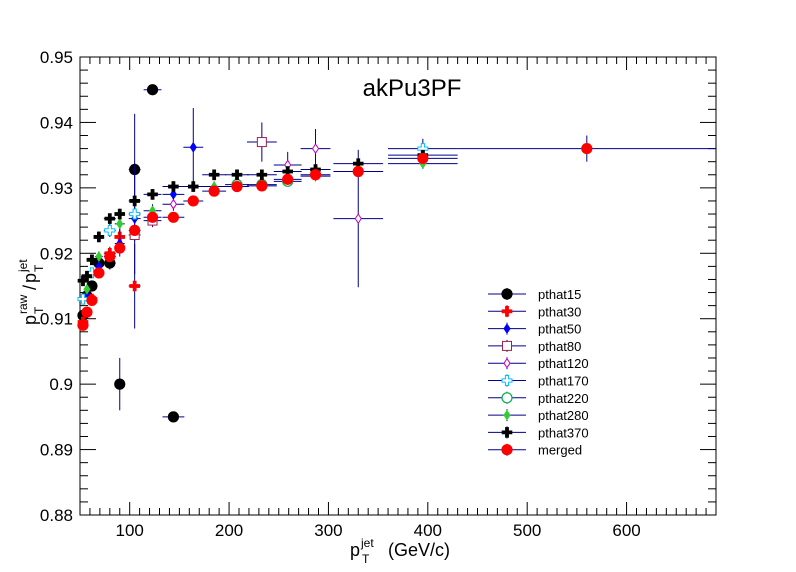 This screenshot has width=796, height=572. What do you see at coordinates (39, 268) in the screenshot?
I see `y-axis-title-den-sub: T` at bounding box center [39, 268].